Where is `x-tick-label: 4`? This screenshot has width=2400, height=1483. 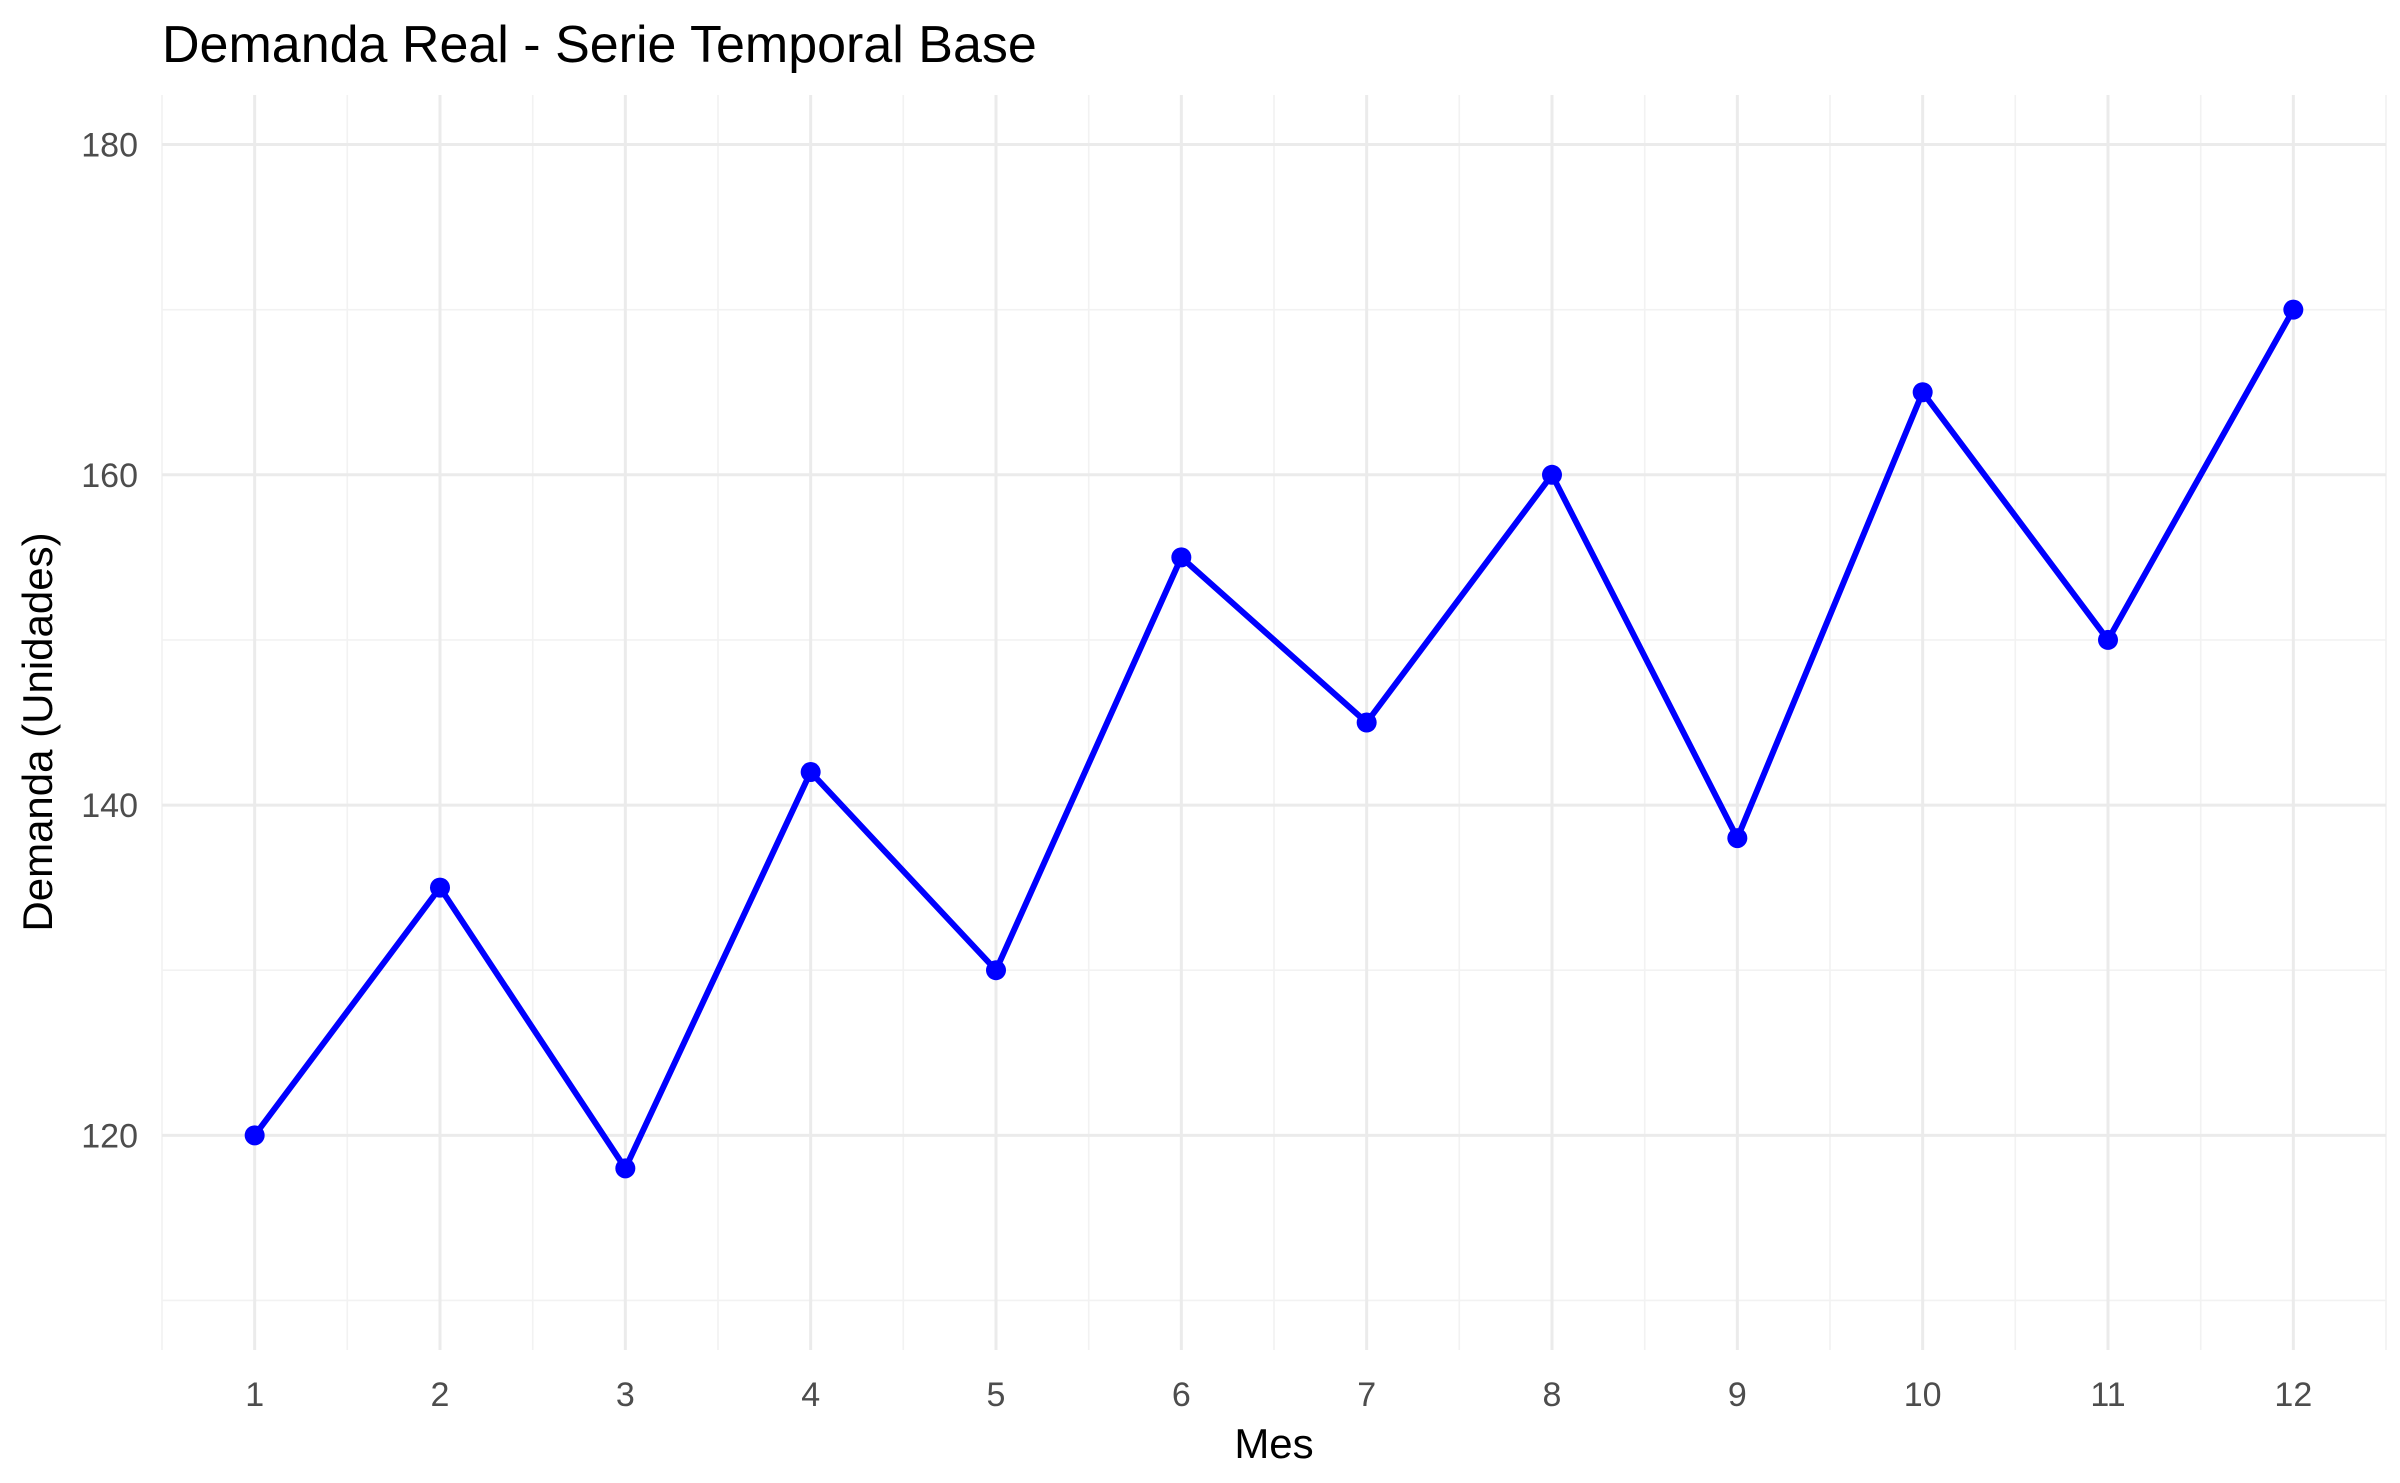 x-tick-label: 4 is located at coordinates (810, 1395).